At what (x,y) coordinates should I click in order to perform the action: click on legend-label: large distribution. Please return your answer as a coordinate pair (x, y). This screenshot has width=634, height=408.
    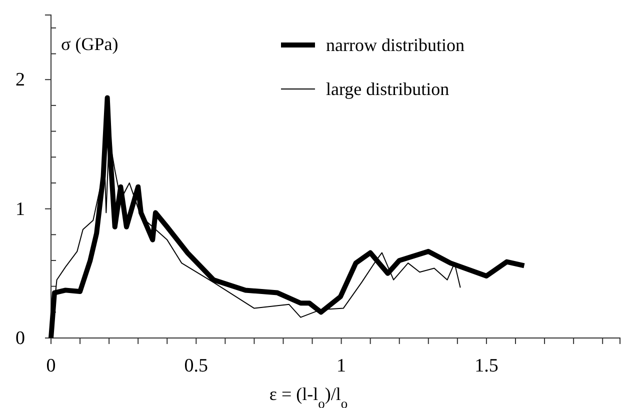
    Looking at the image, I should click on (388, 89).